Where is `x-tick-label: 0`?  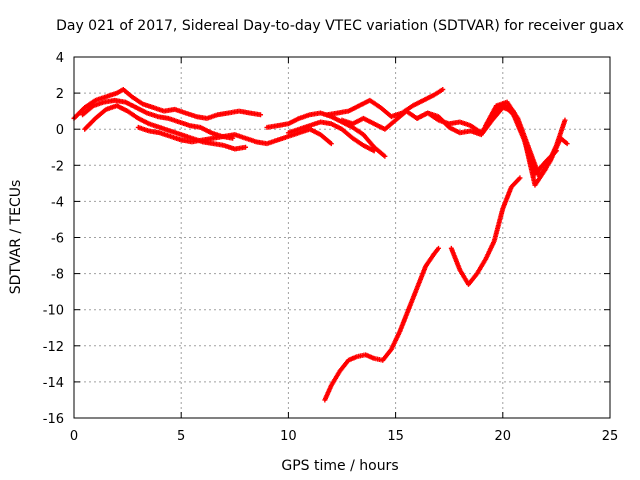 x-tick-label: 0 is located at coordinates (74, 436).